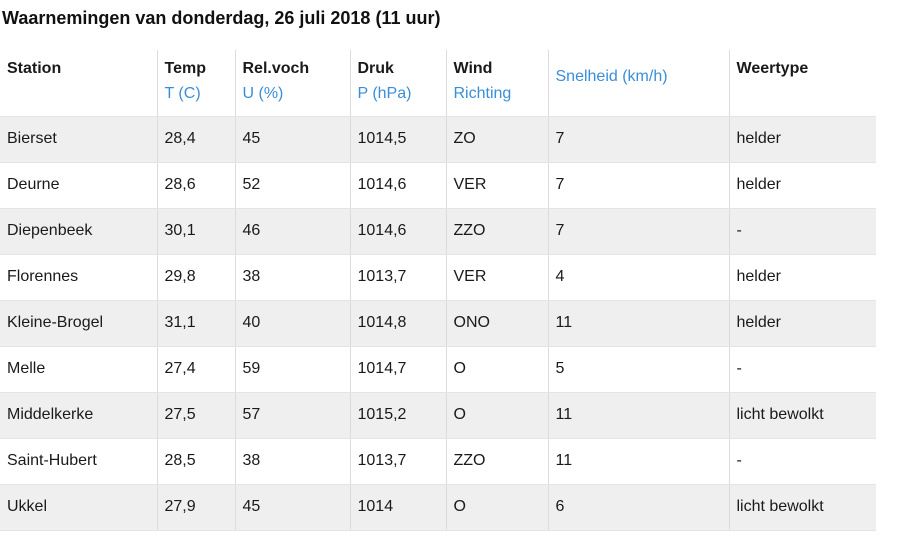 The image size is (909, 547). What do you see at coordinates (398, 507) in the screenshot?
I see `cell-pressure: 1014` at bounding box center [398, 507].